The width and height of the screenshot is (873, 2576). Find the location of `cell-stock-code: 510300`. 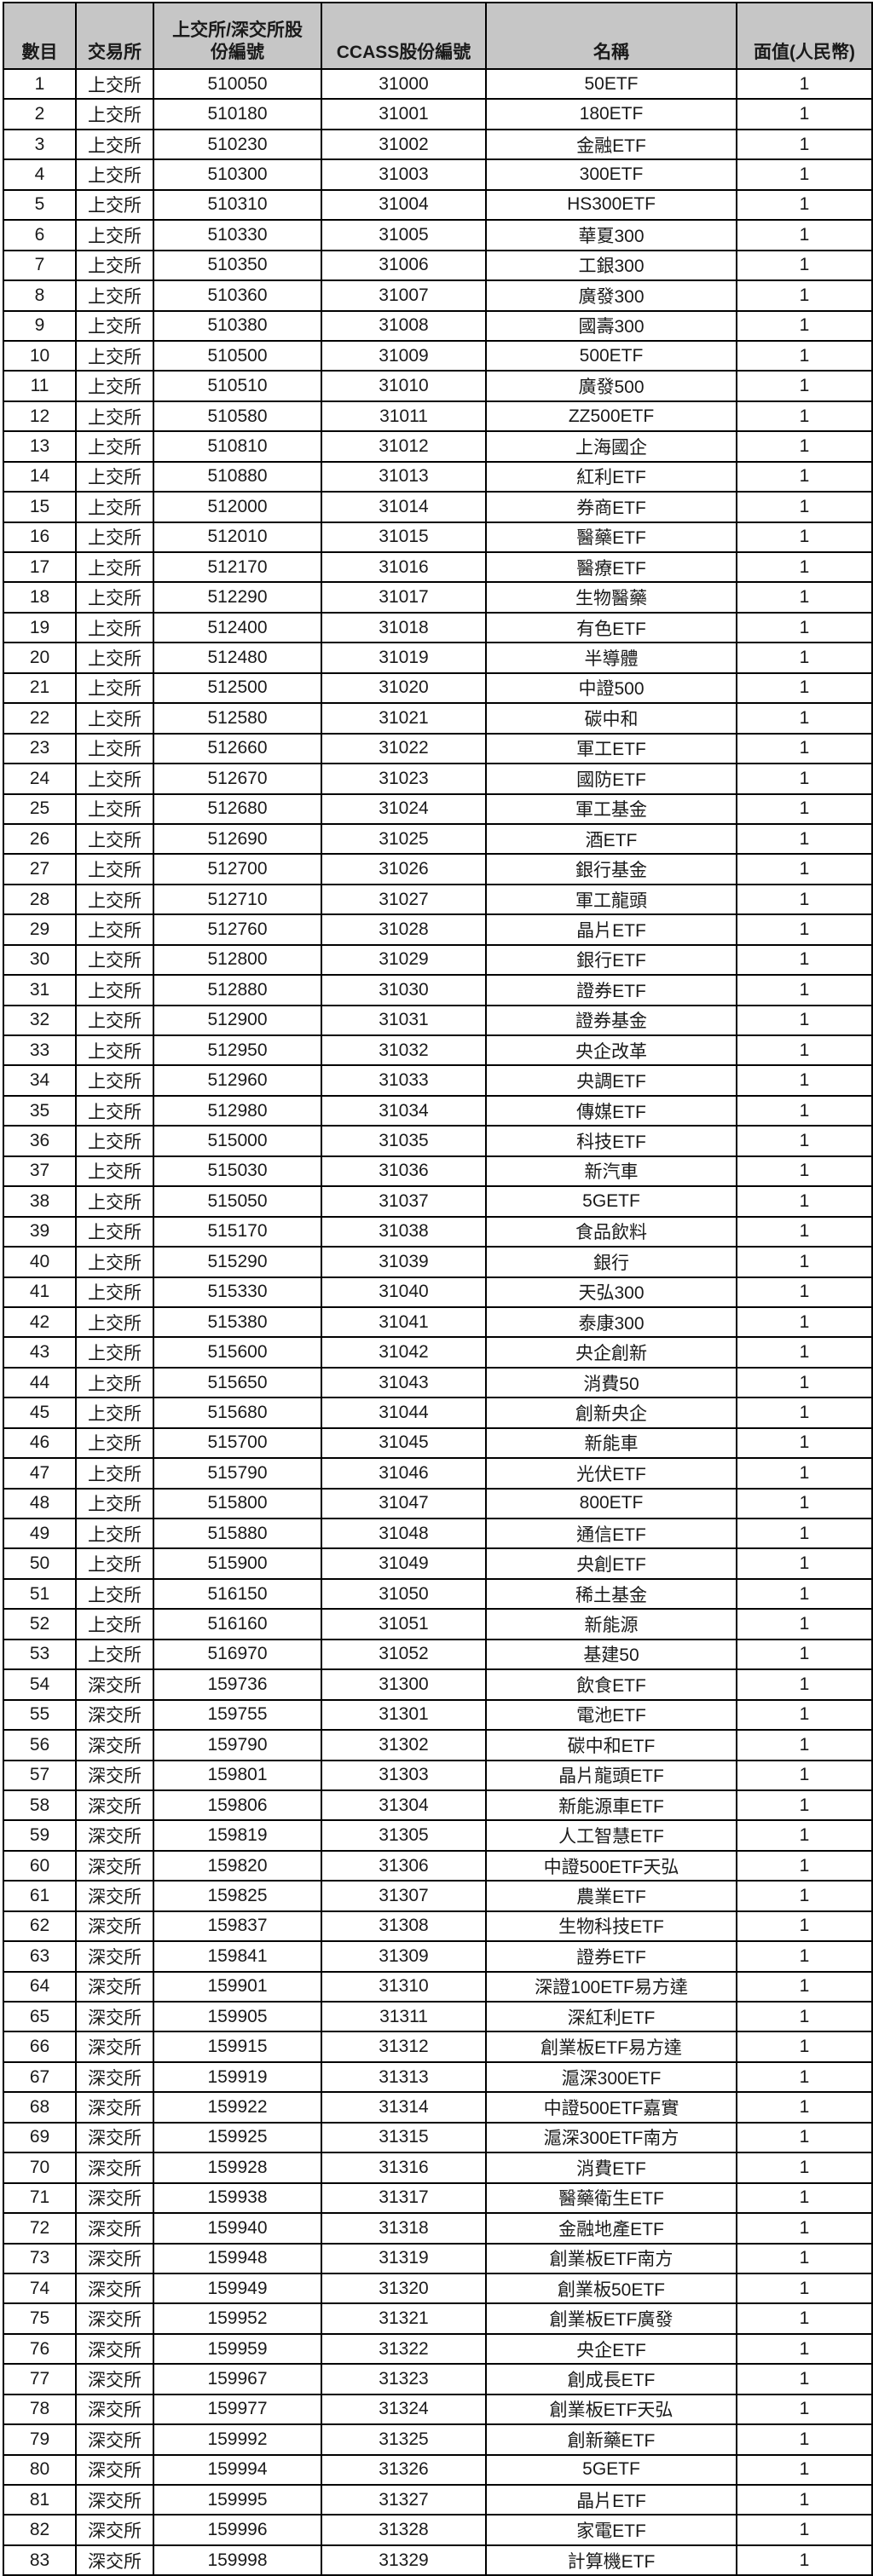

cell-stock-code: 510300 is located at coordinates (238, 174).